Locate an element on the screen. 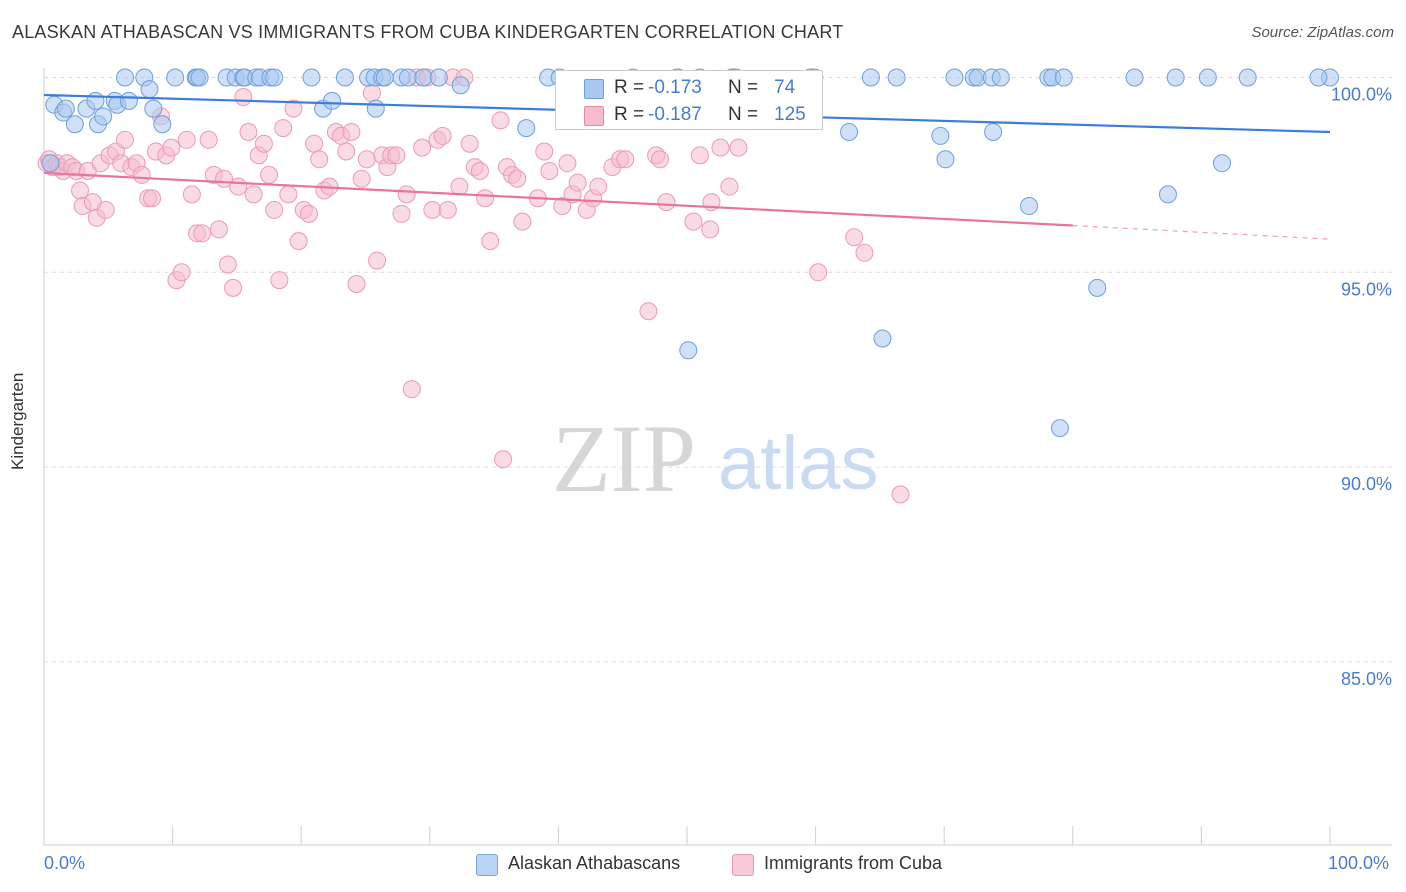 The height and width of the screenshot is (892, 1406). trend-line-cuba is located at coordinates (558, 199).